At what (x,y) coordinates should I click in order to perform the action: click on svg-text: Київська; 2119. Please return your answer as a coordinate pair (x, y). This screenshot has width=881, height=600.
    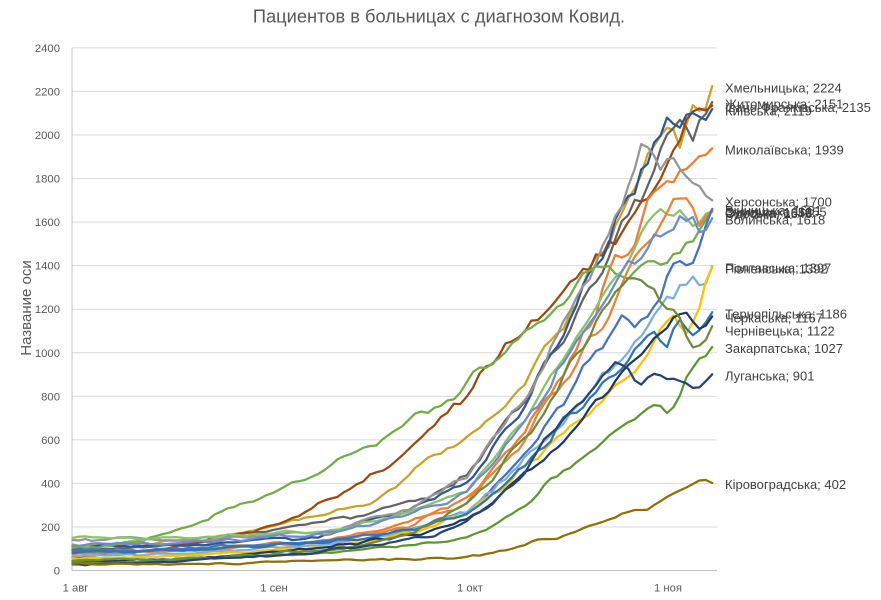
    Looking at the image, I should click on (768, 110).